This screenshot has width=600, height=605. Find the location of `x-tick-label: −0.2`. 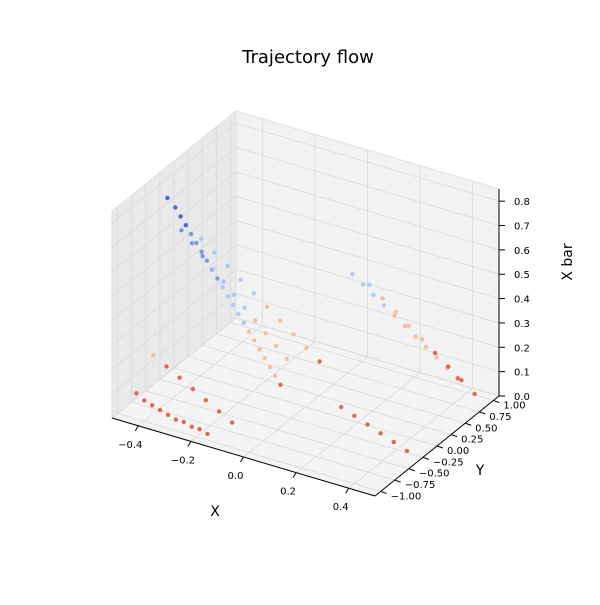

x-tick-label: −0.2 is located at coordinates (183, 460).